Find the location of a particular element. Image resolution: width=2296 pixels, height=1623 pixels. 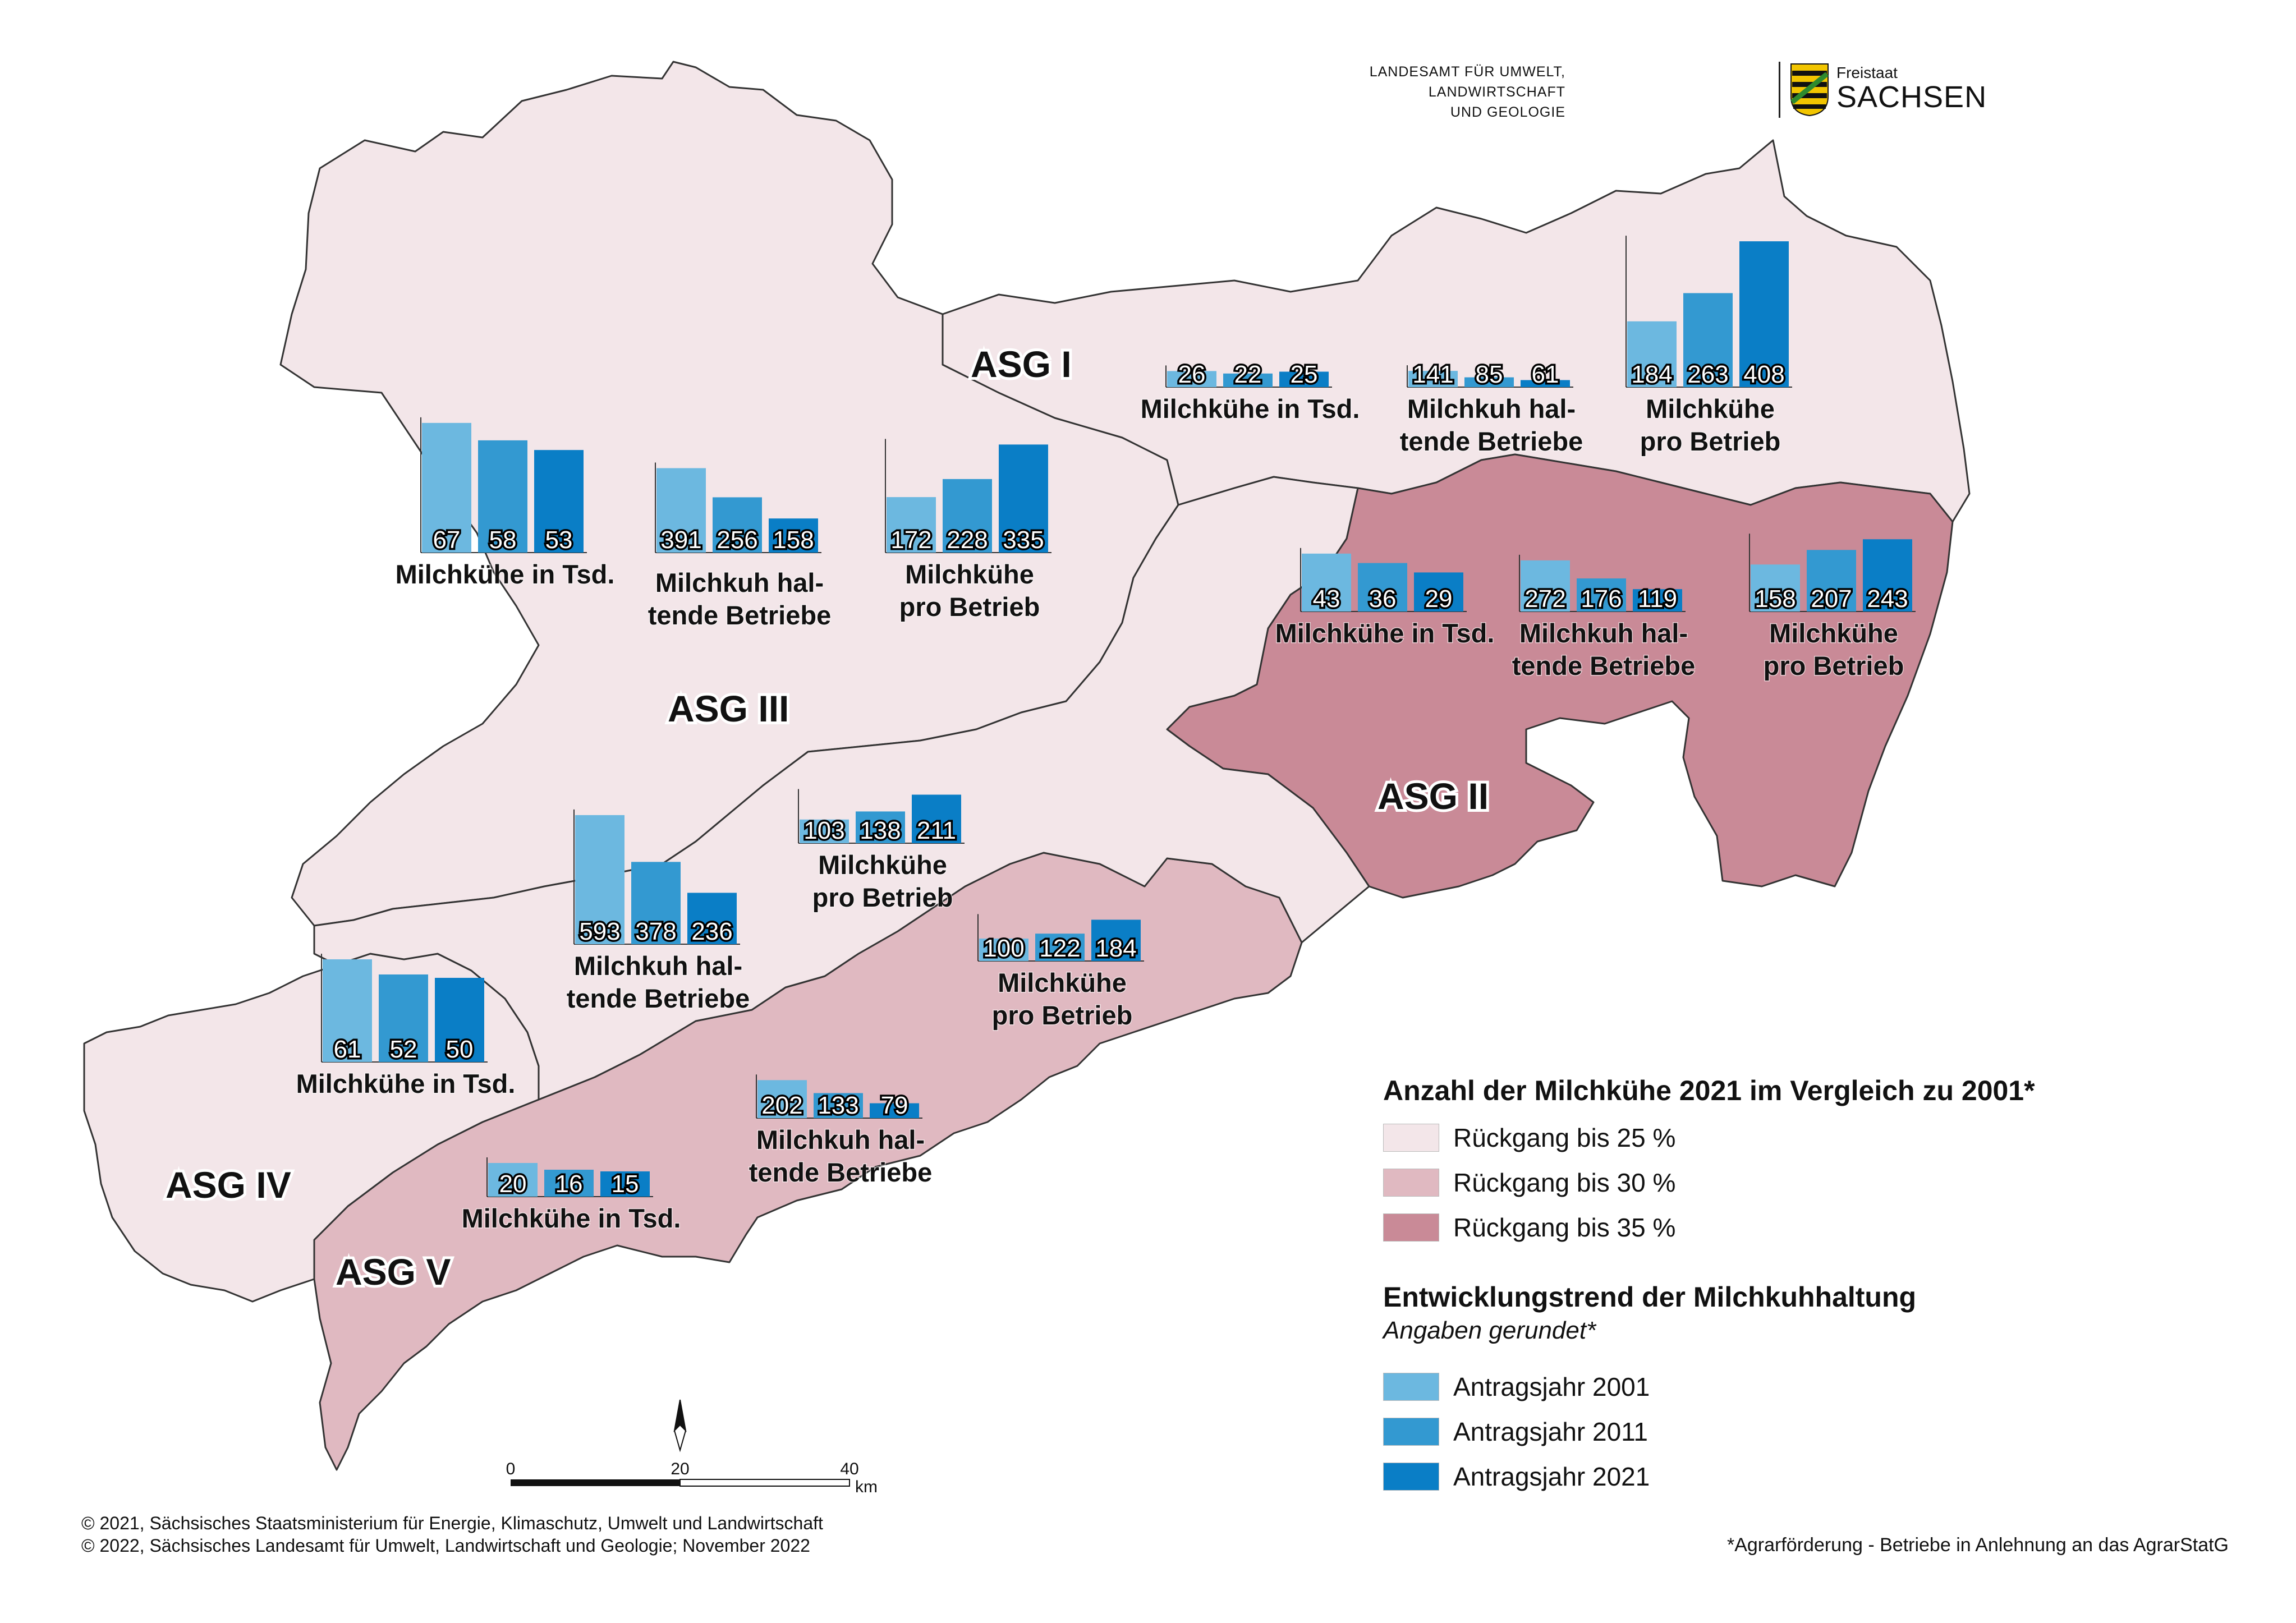

bar-value-label: 29 is located at coordinates (1439, 599).